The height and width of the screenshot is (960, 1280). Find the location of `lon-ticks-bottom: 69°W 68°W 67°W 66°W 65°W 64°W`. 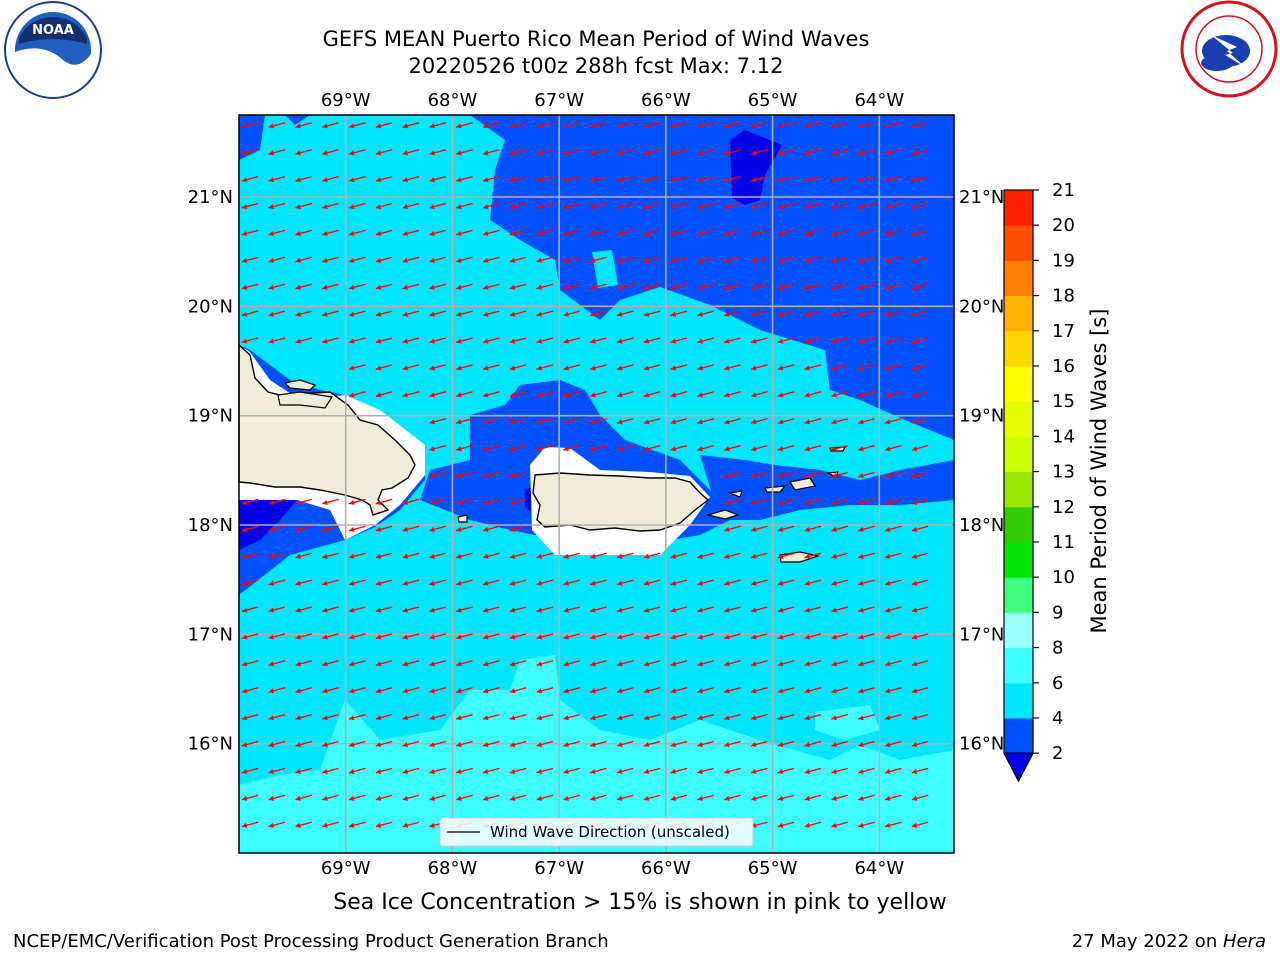

lon-ticks-bottom: 69°W 68°W 67°W 66°W 65°W 64°W is located at coordinates (612, 868).